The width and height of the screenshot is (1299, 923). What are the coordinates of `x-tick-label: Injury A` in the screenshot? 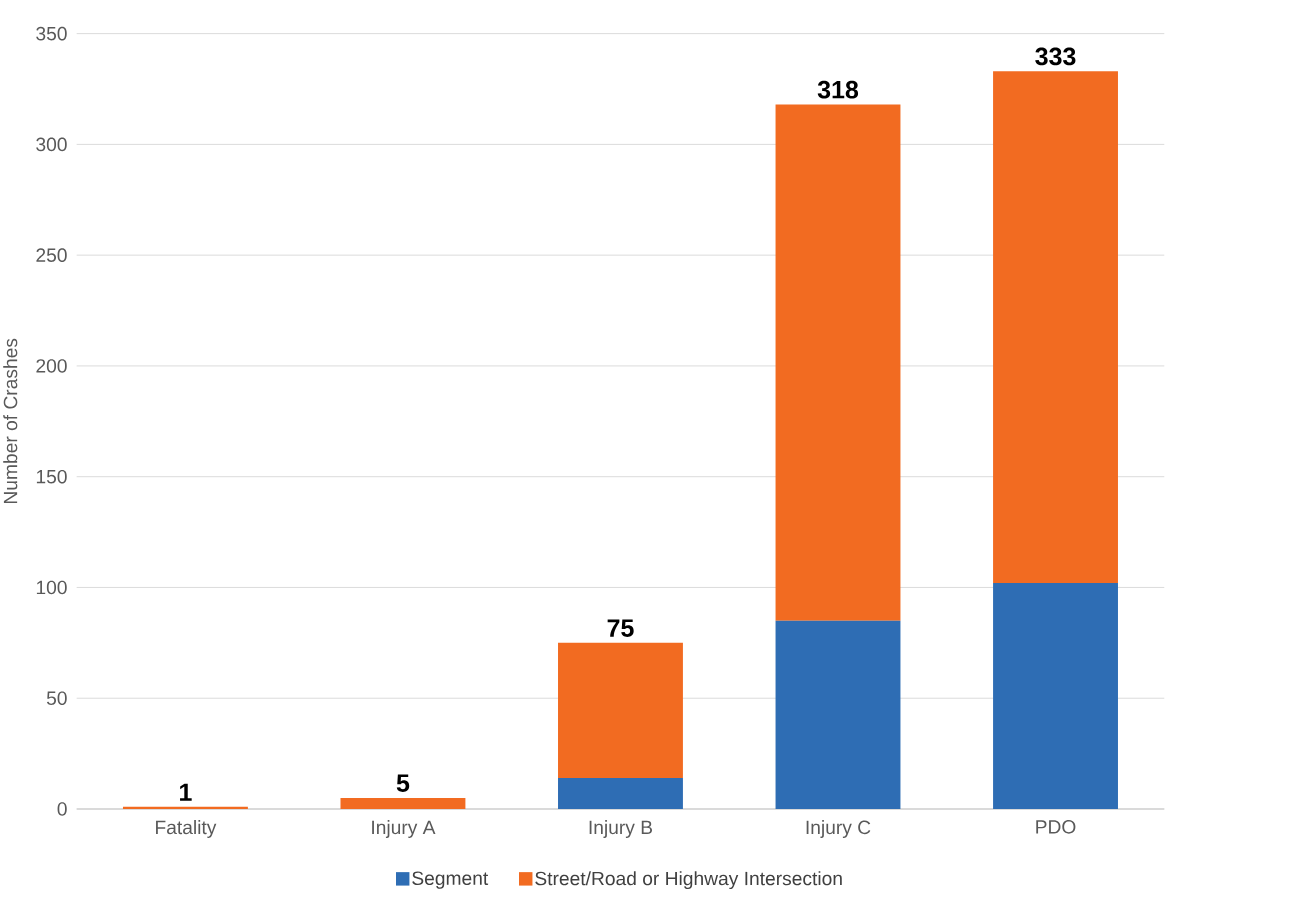 It's located at (404, 828).